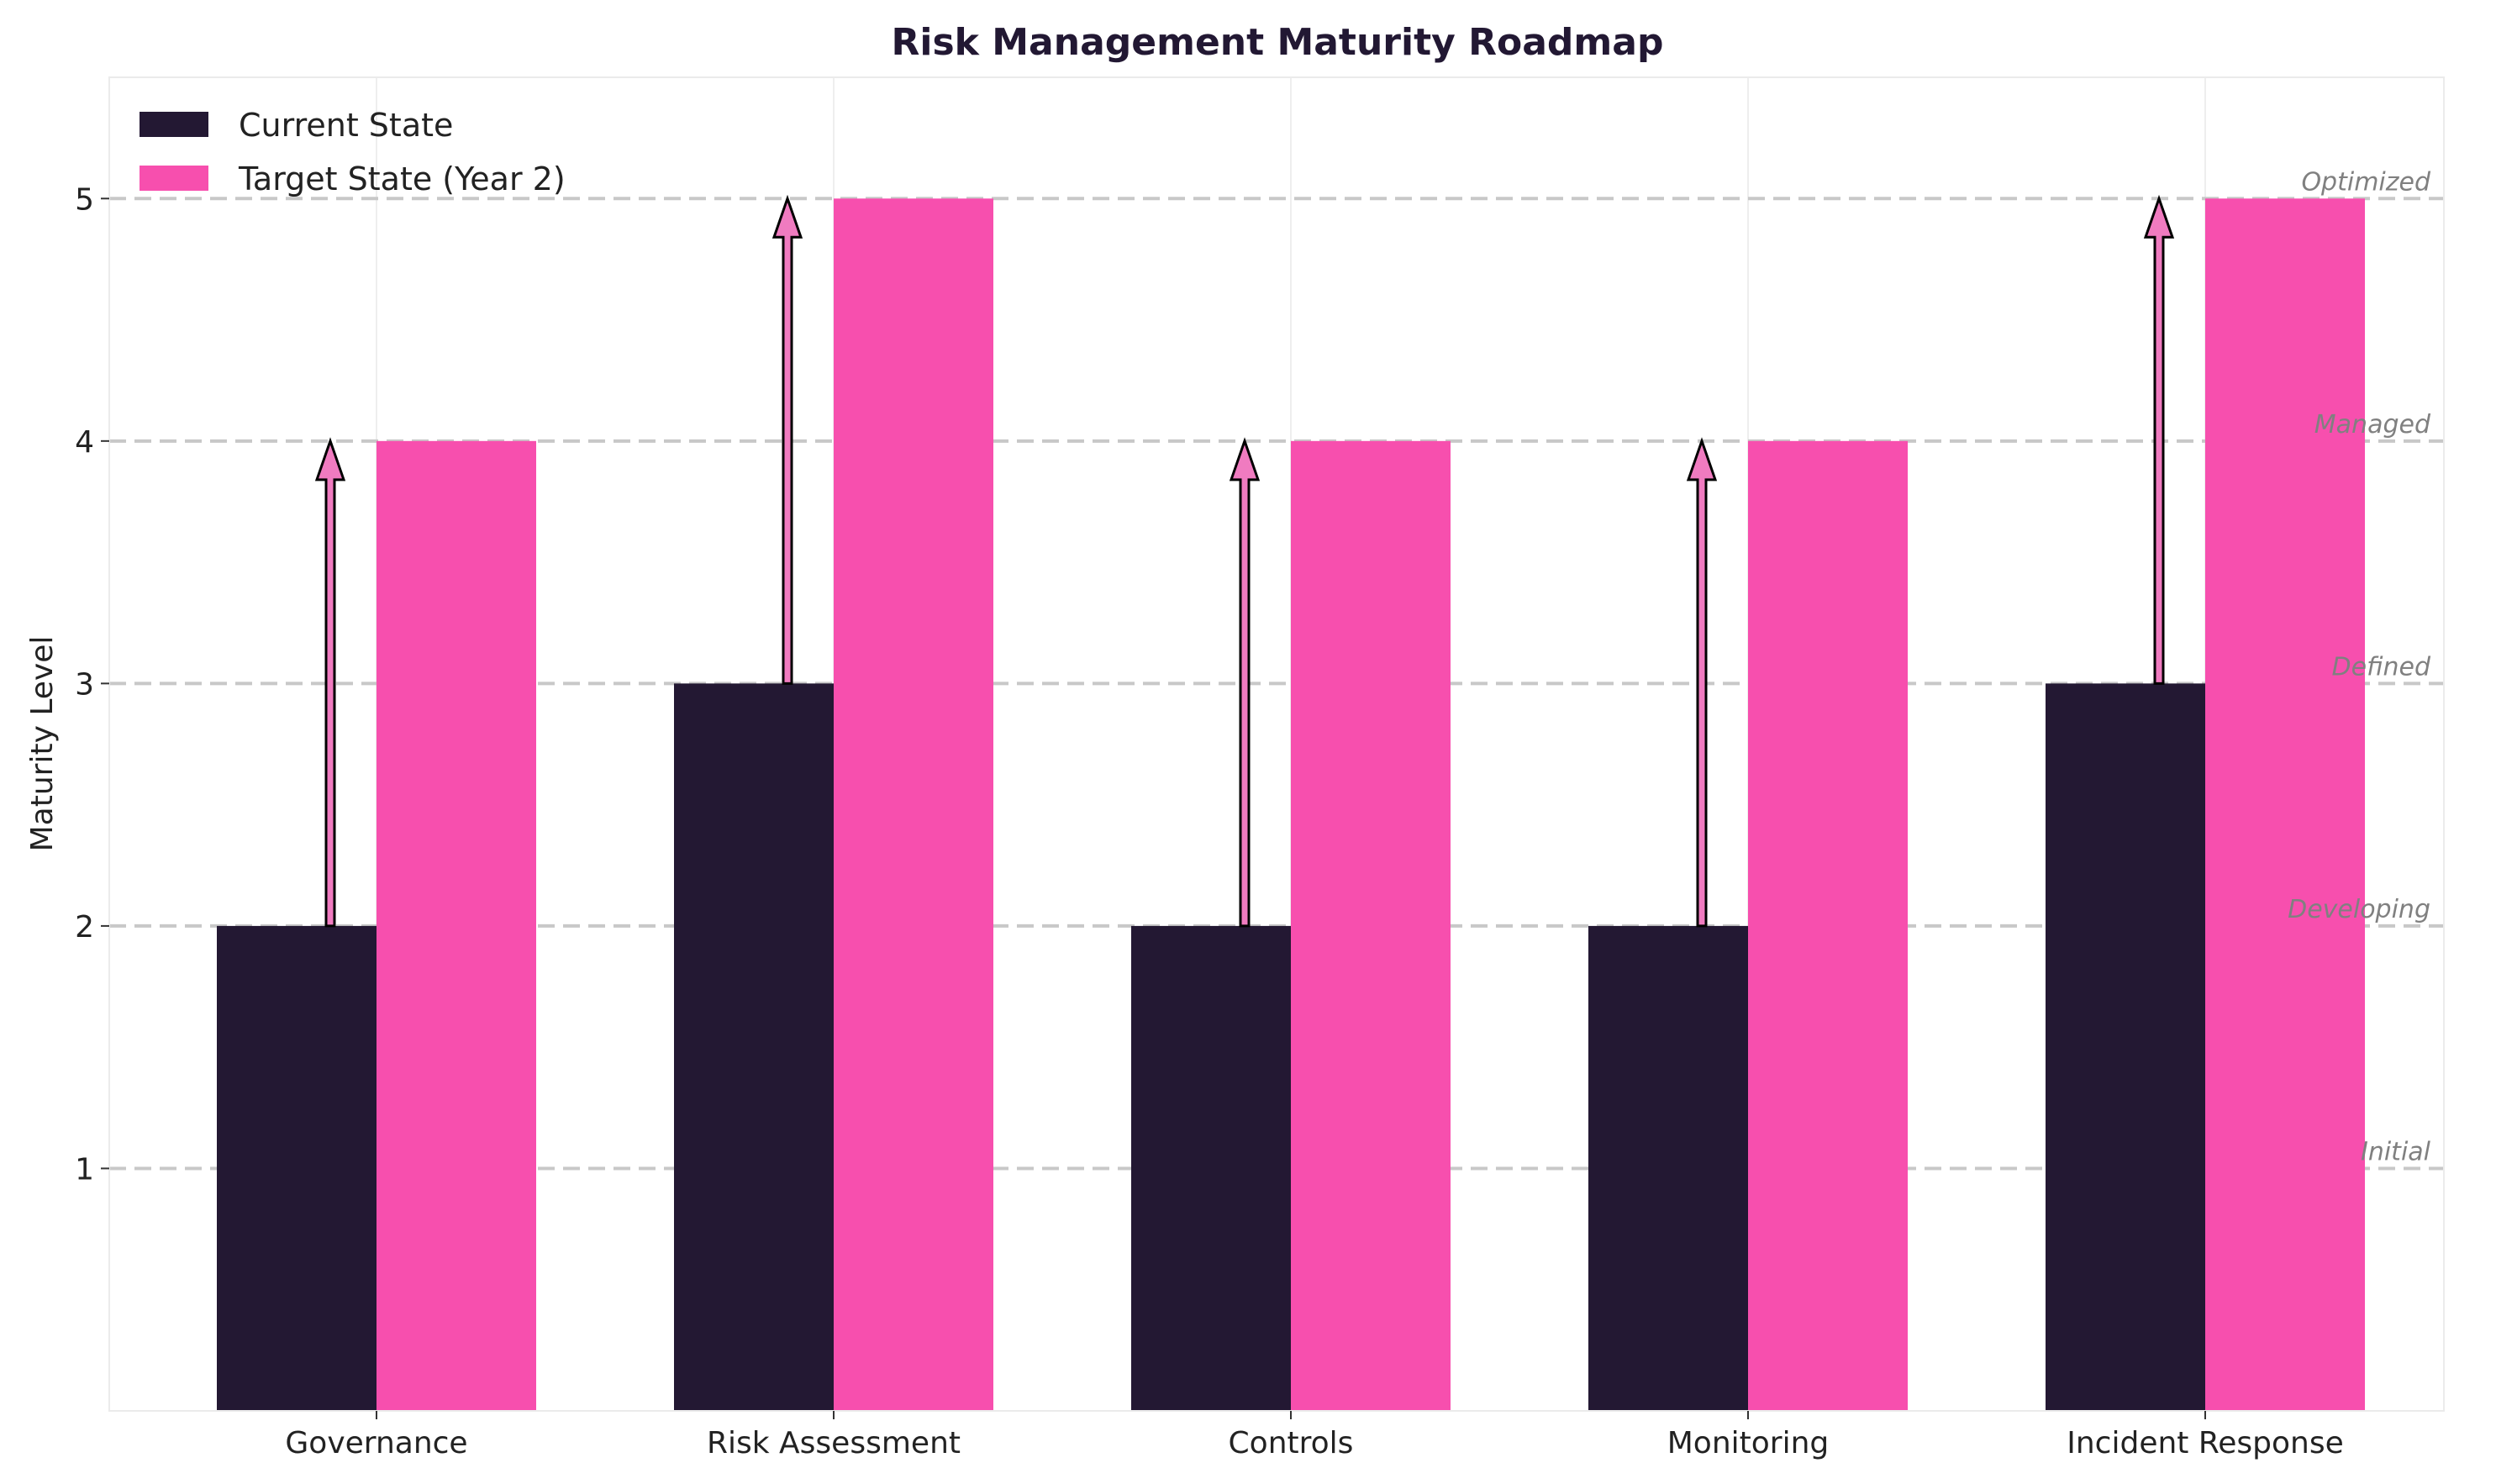 Image resolution: width=2496 pixels, height=1484 pixels. What do you see at coordinates (85, 685) in the screenshot?
I see `y-tick-label-2: 3` at bounding box center [85, 685].